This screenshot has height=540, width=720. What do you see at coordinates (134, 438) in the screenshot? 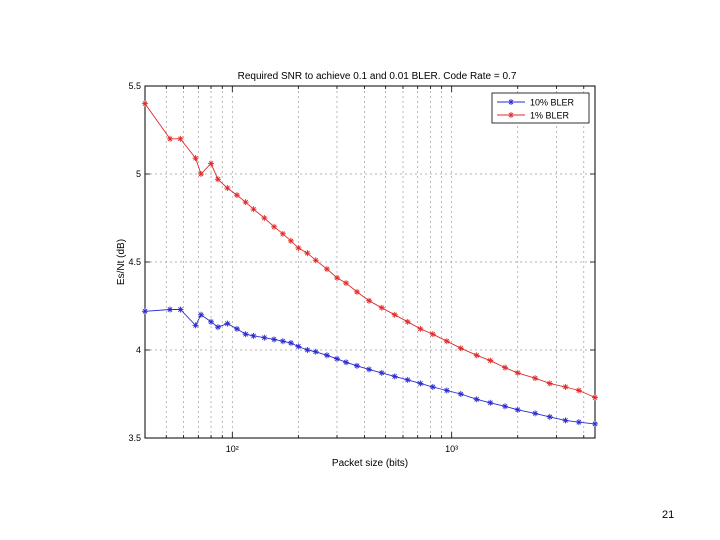
I see `y-tick-label: 3.5` at bounding box center [134, 438].